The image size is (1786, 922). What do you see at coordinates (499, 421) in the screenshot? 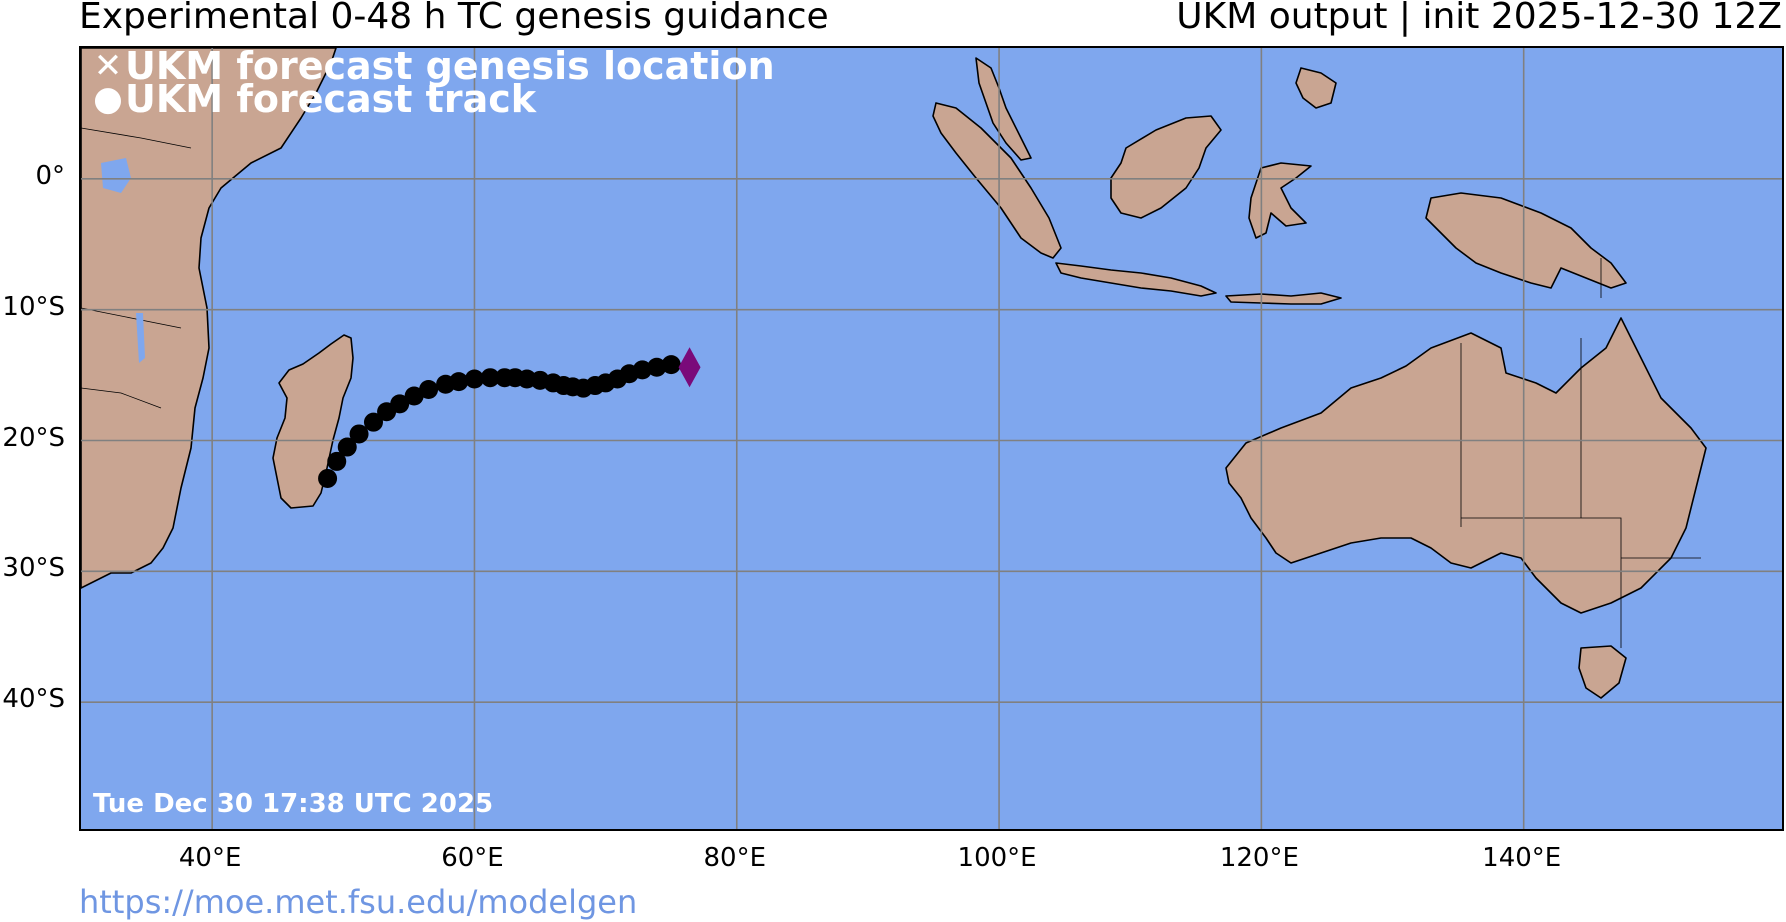
I see `forecast-track` at bounding box center [499, 421].